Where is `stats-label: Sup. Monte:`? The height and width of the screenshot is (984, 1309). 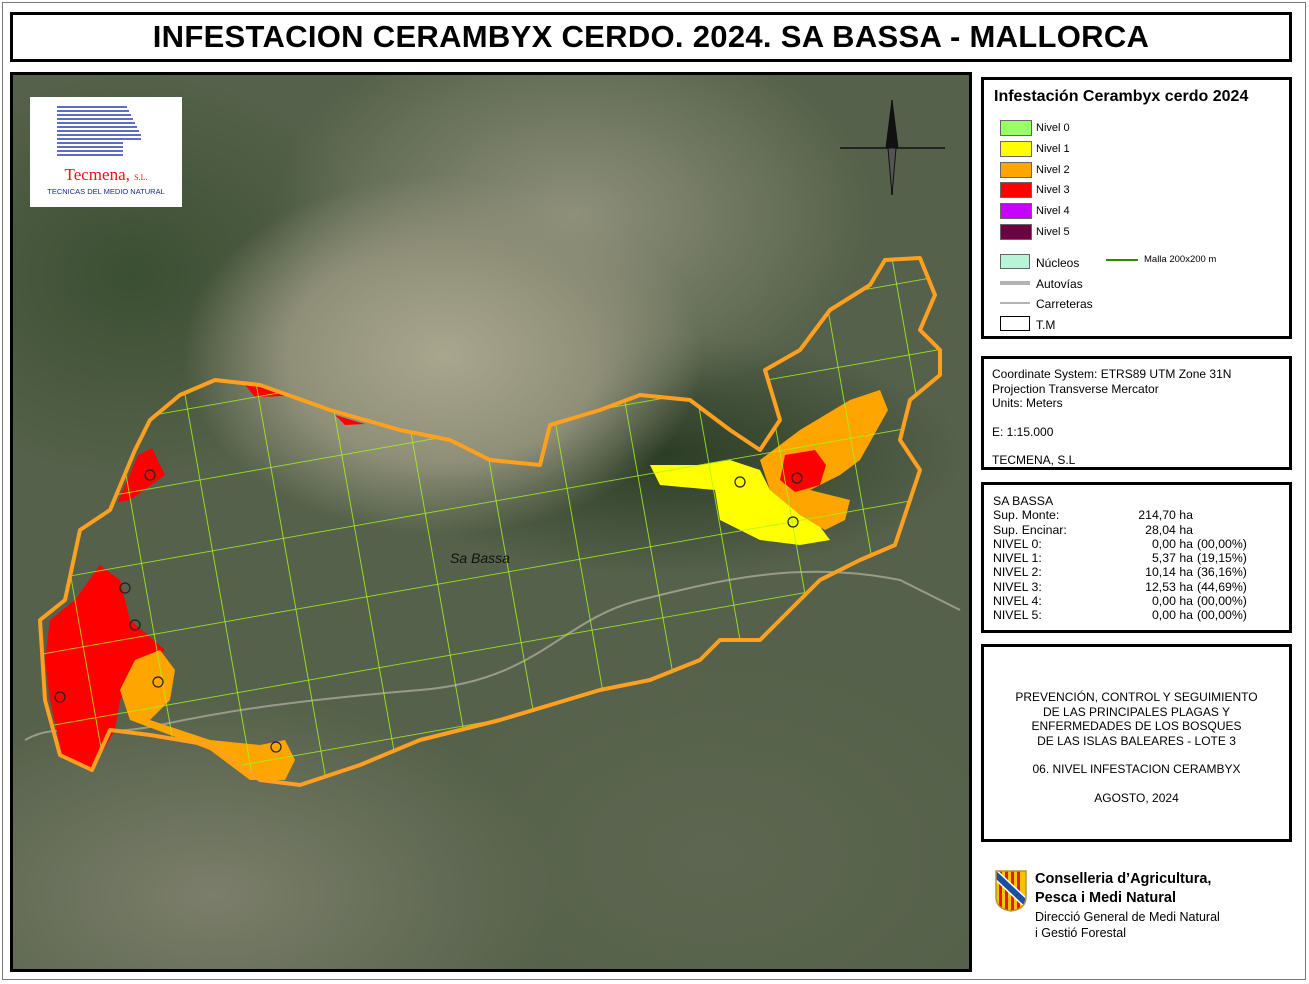 stats-label: Sup. Monte: is located at coordinates (1026, 515).